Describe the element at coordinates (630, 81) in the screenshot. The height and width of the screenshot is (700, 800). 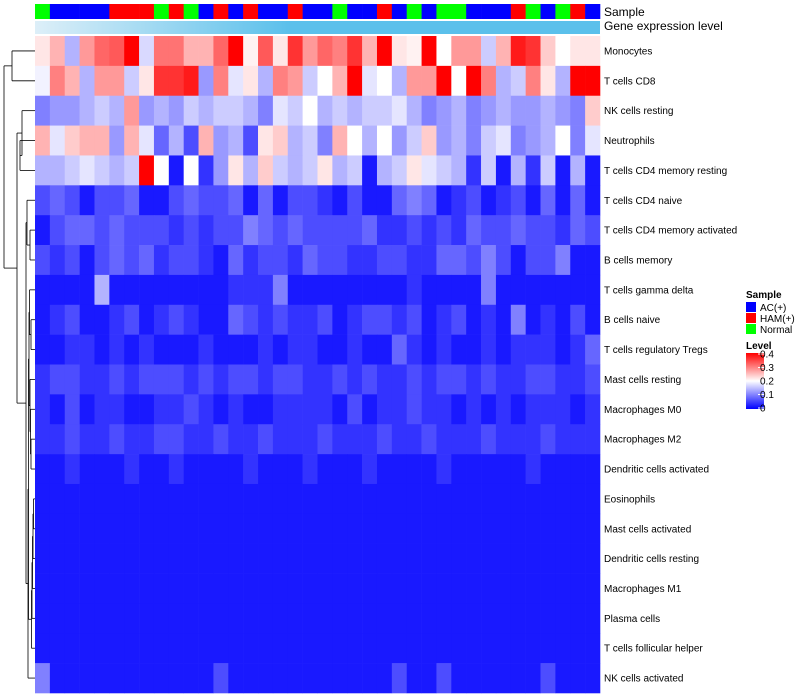
I see `row-label: T cells CD8` at that location.